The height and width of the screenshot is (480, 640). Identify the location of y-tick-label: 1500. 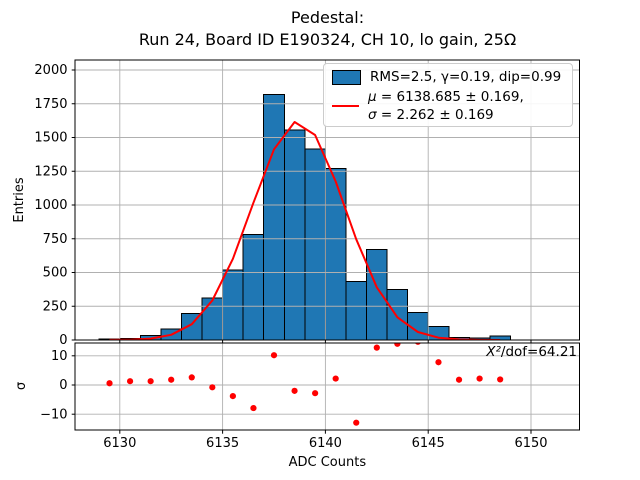
(50, 138).